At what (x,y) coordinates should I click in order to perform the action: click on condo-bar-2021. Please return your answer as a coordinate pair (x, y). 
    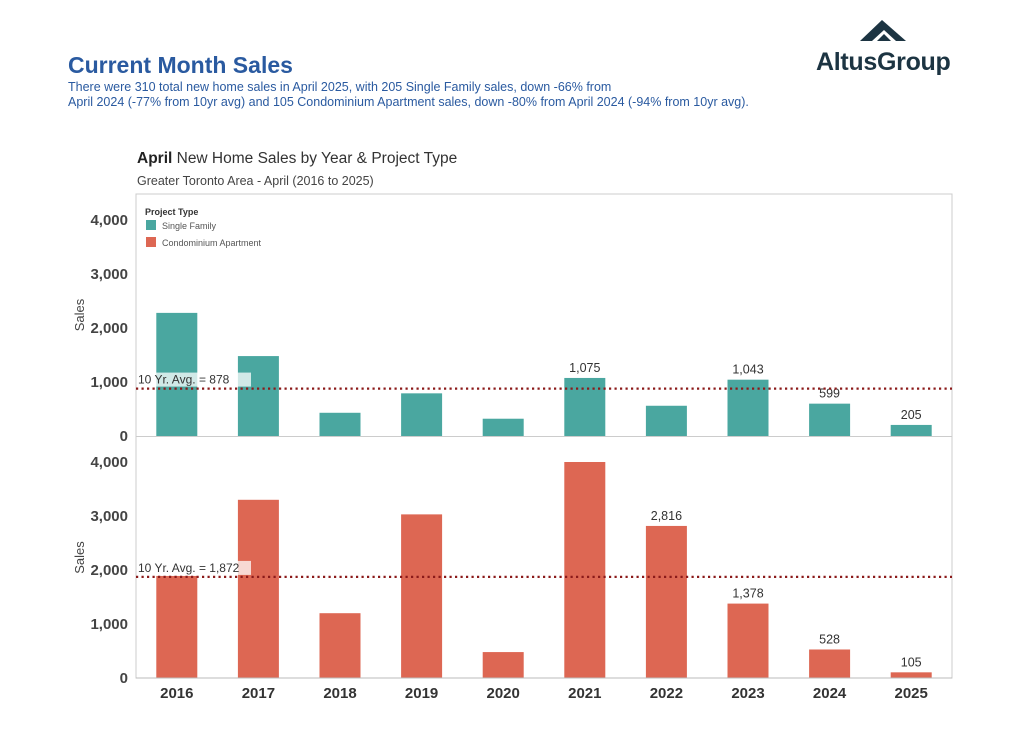
    Looking at the image, I should click on (585, 570).